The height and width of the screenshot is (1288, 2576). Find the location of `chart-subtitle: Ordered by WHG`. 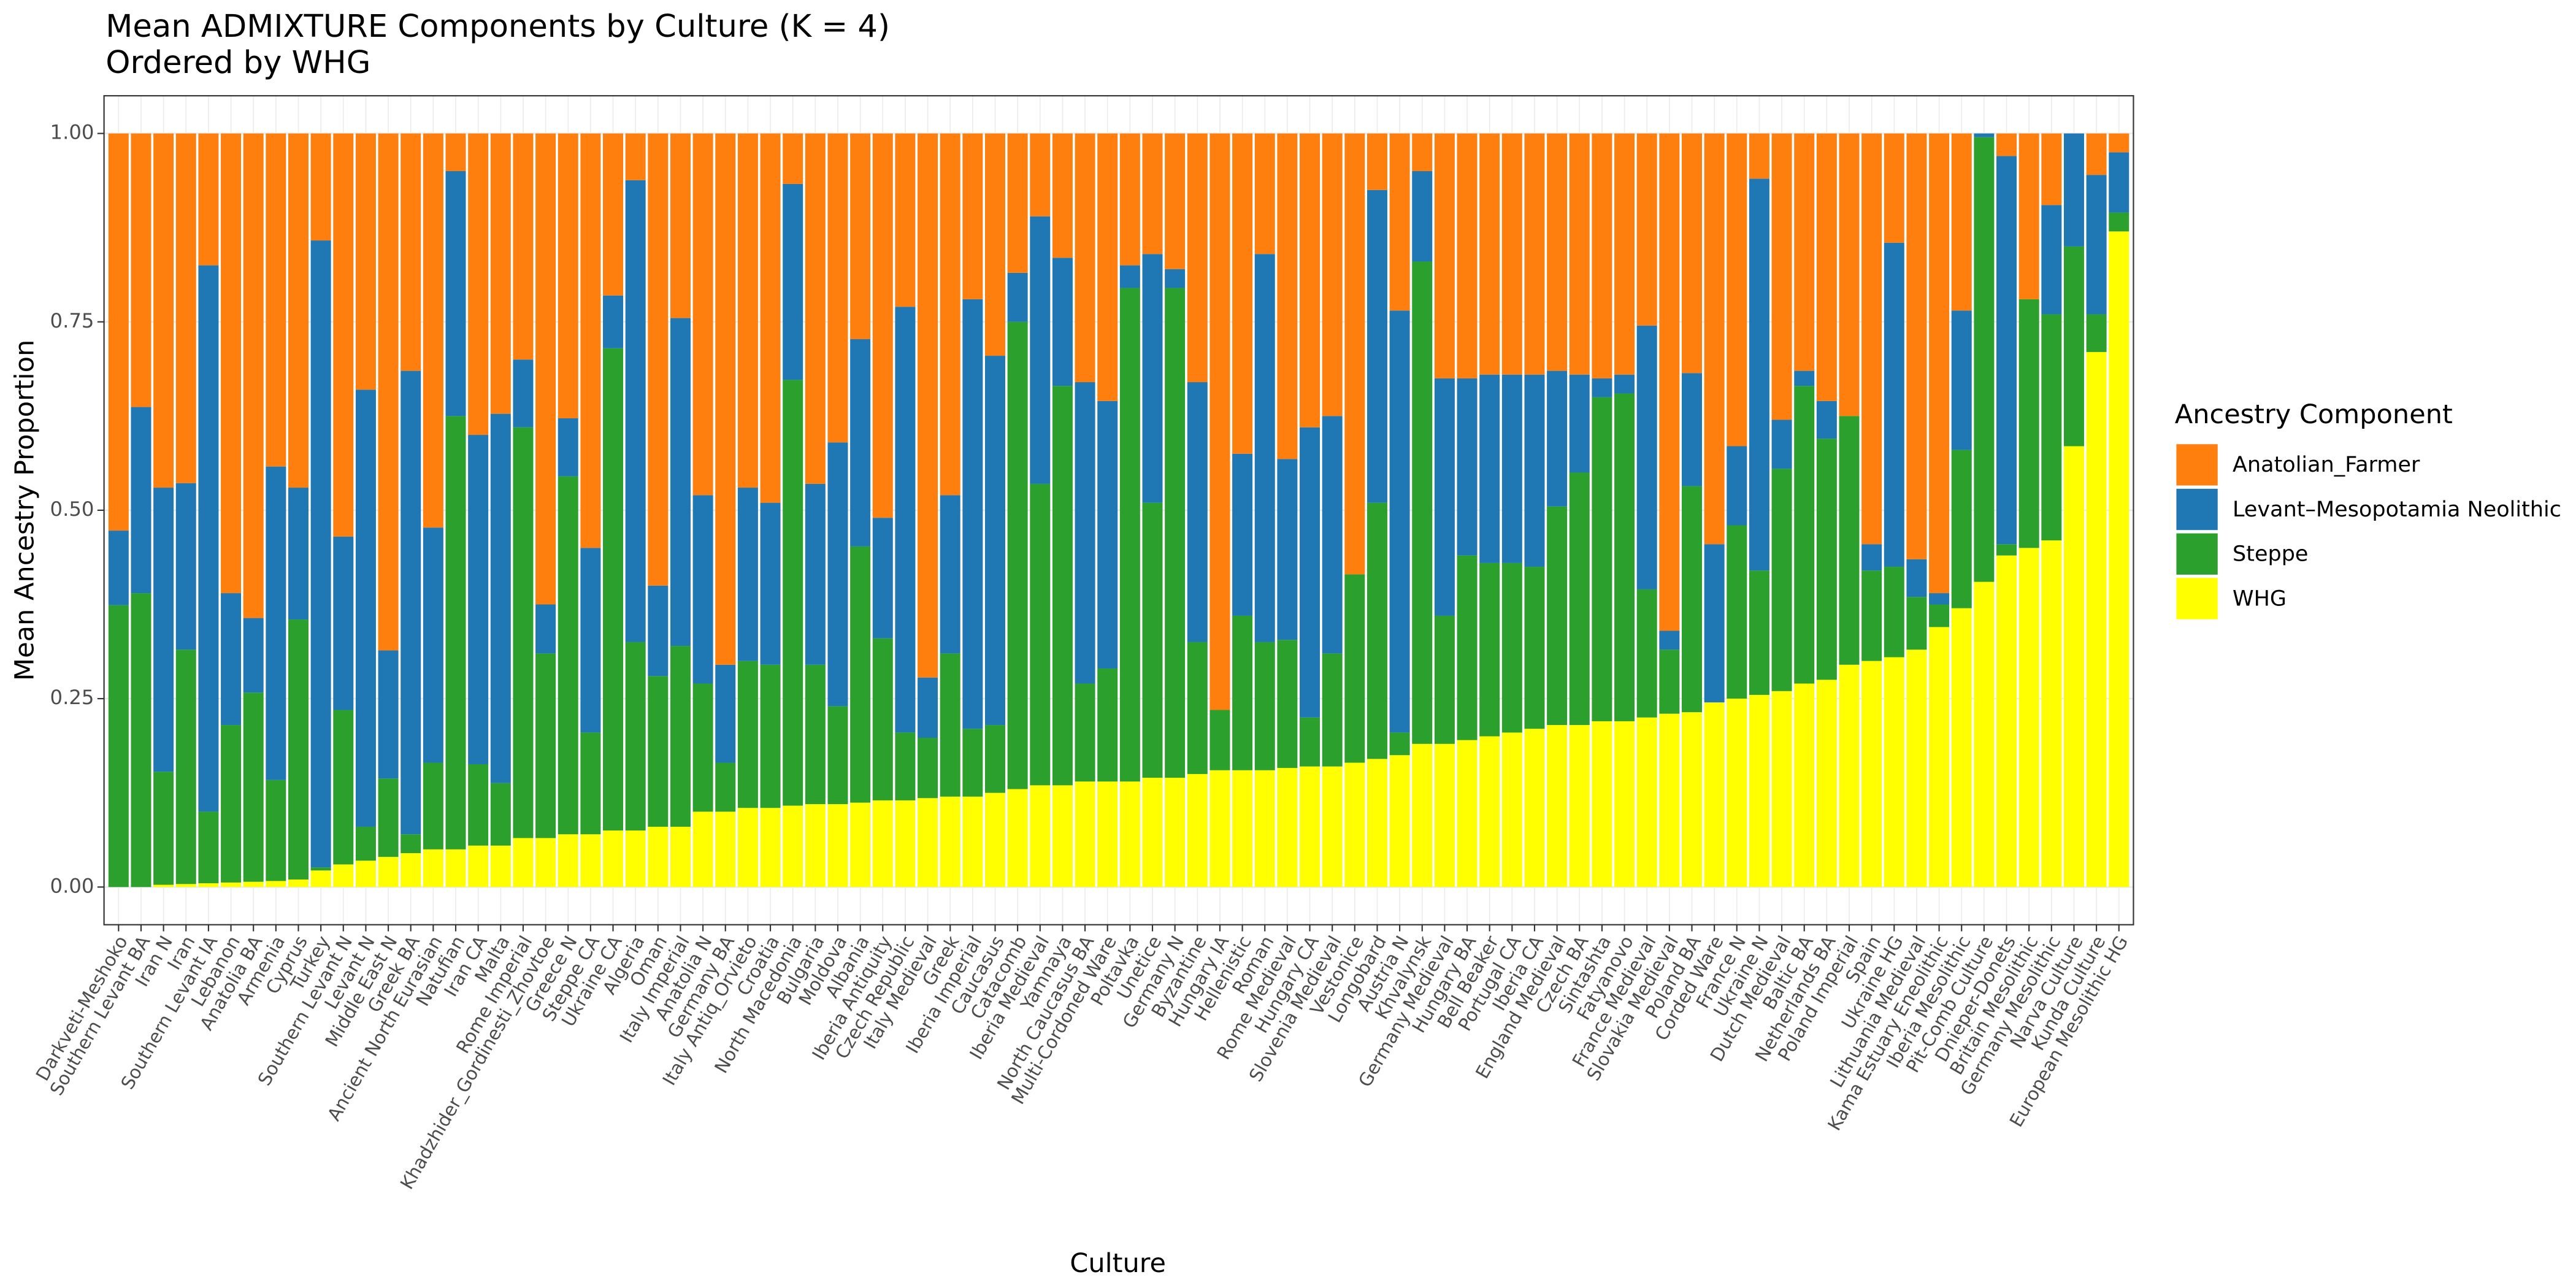

chart-subtitle: Ordered by WHG is located at coordinates (237, 63).